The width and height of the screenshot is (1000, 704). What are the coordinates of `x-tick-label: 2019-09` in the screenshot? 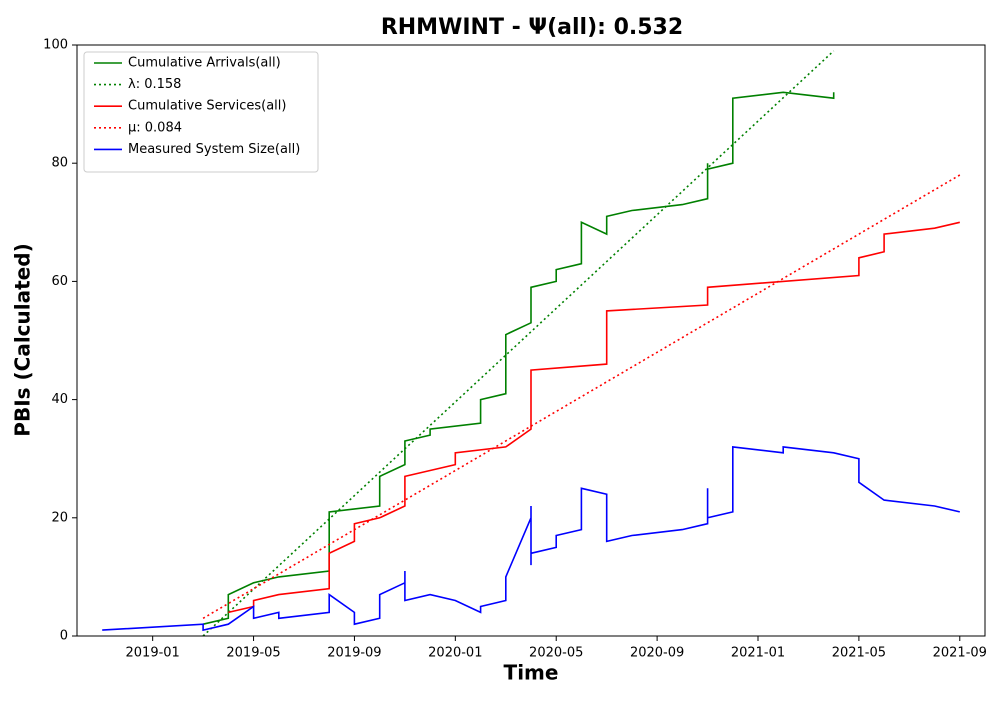 It's located at (354, 653).